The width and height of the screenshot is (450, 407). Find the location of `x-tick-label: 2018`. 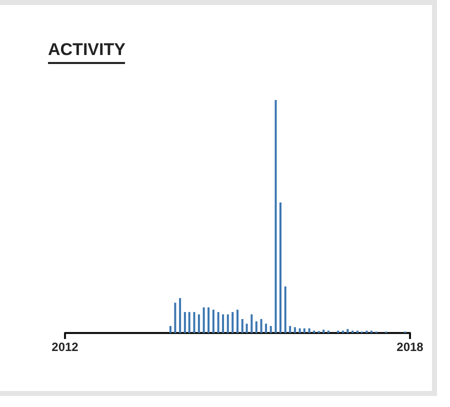

x-tick-label: 2018 is located at coordinates (410, 347).